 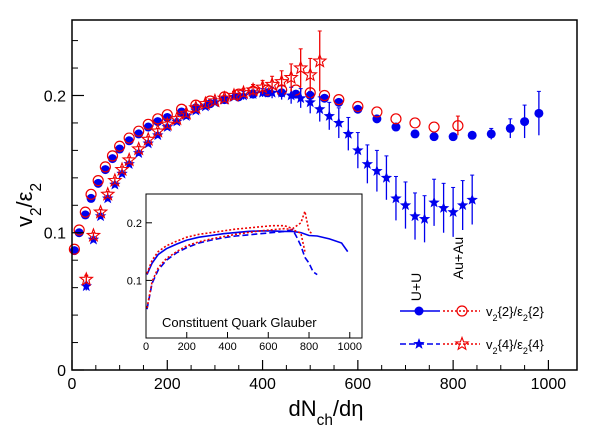 I want to click on x-tick-label: 400, so click(x=262, y=384).